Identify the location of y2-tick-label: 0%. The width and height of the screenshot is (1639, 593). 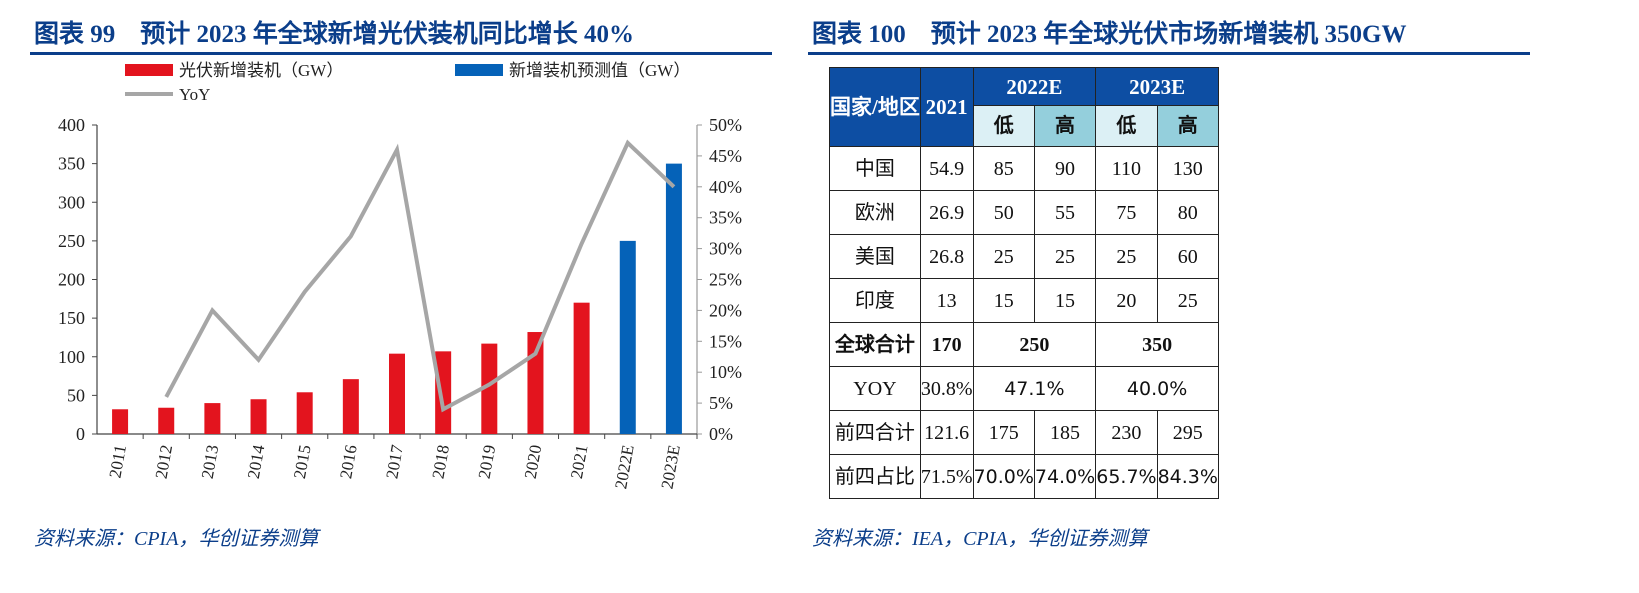
(721, 434).